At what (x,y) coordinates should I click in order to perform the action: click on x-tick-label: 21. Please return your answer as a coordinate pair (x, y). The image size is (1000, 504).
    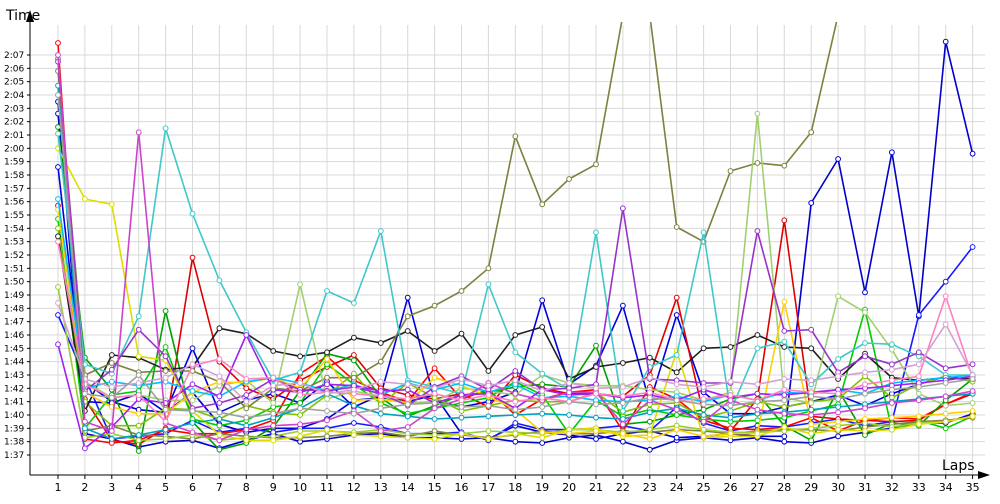
    Looking at the image, I should click on (596, 487).